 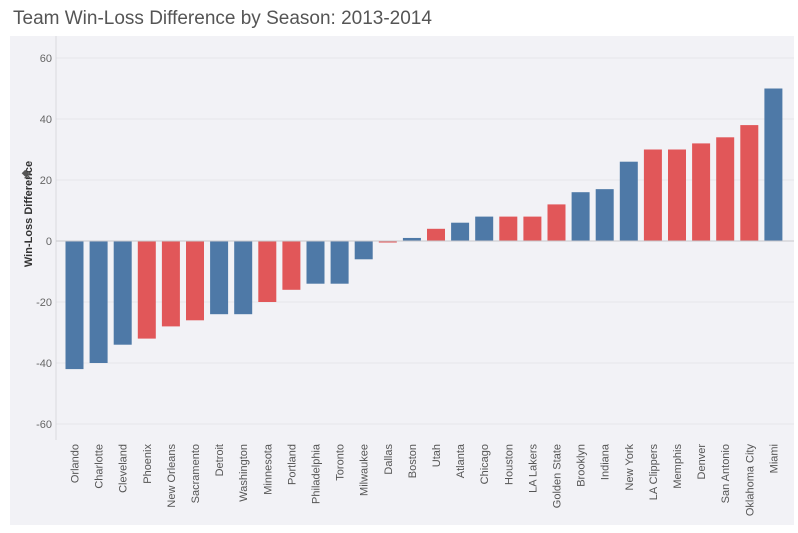 What do you see at coordinates (292, 464) in the screenshot?
I see `x-tick-label: Portland` at bounding box center [292, 464].